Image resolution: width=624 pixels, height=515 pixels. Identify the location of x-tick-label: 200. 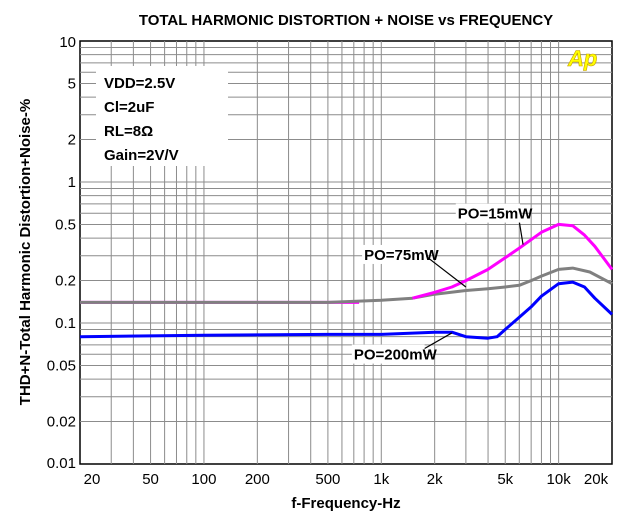
(257, 479).